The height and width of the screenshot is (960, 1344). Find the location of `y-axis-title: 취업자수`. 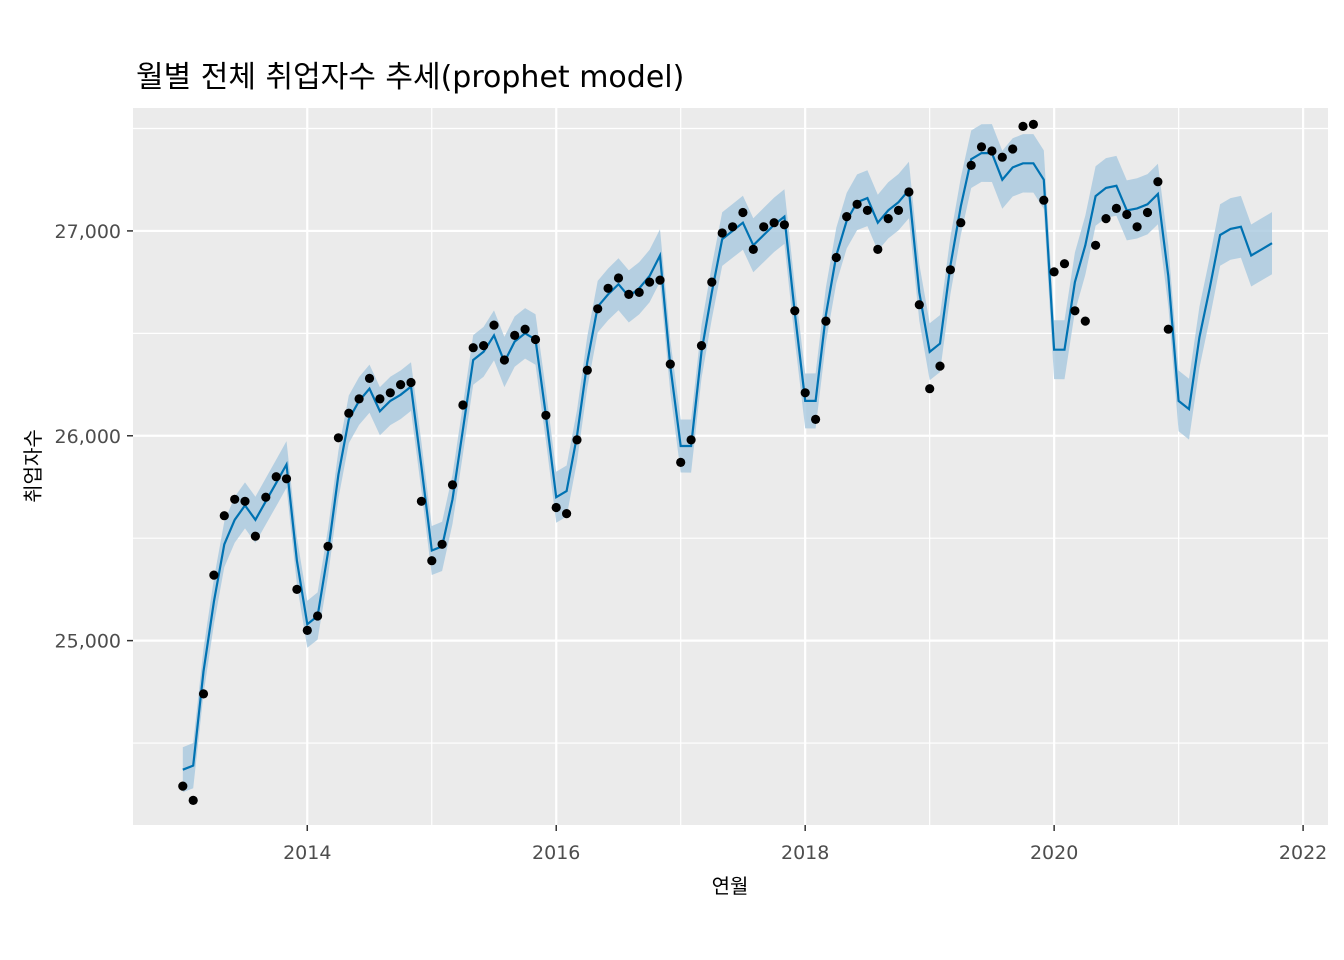

y-axis-title: 취업자수 is located at coordinates (33, 466).